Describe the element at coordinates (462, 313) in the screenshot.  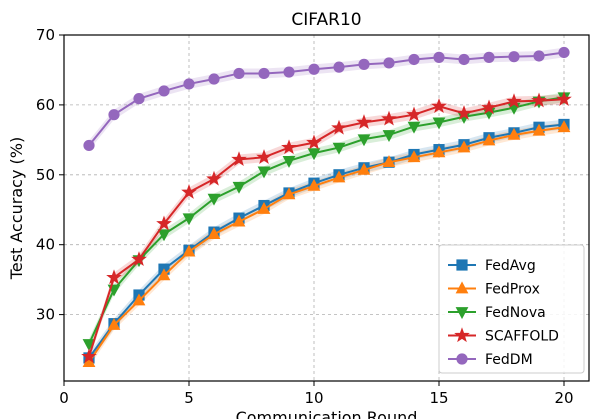
I see `legend-fednova-marker` at that location.